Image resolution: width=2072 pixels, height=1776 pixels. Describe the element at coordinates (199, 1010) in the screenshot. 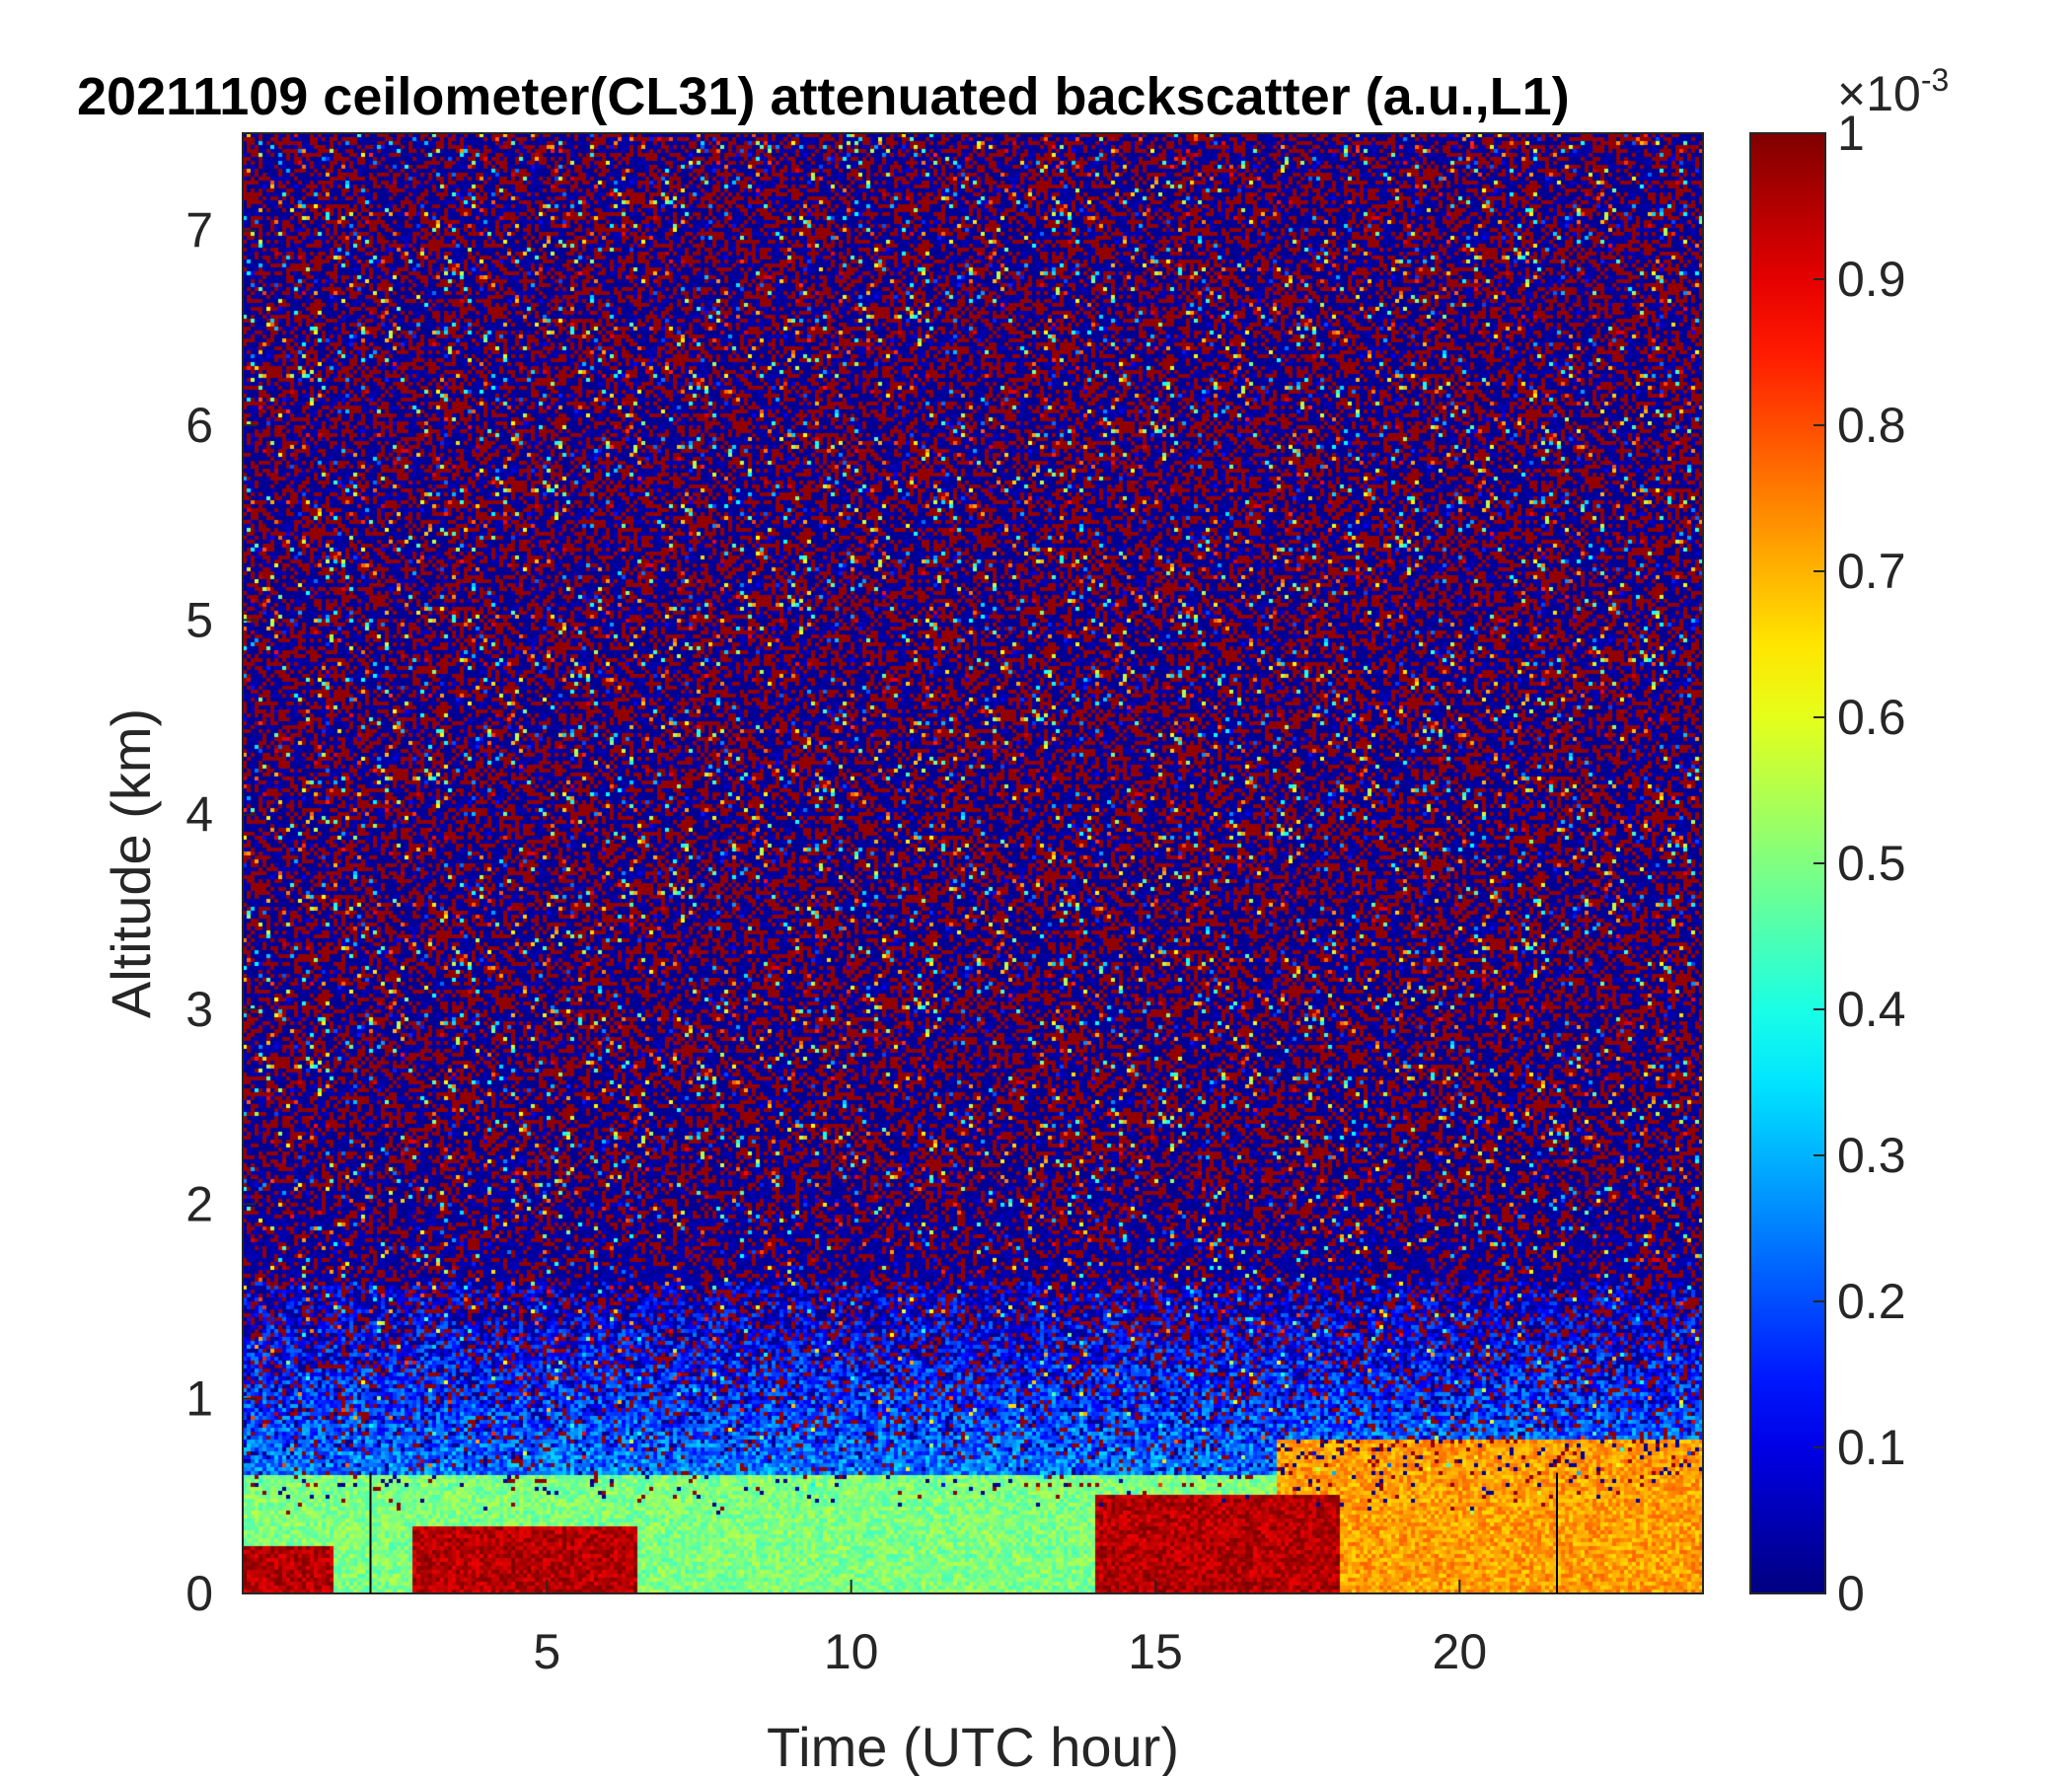

I see `y-tick-label: 3` at that location.